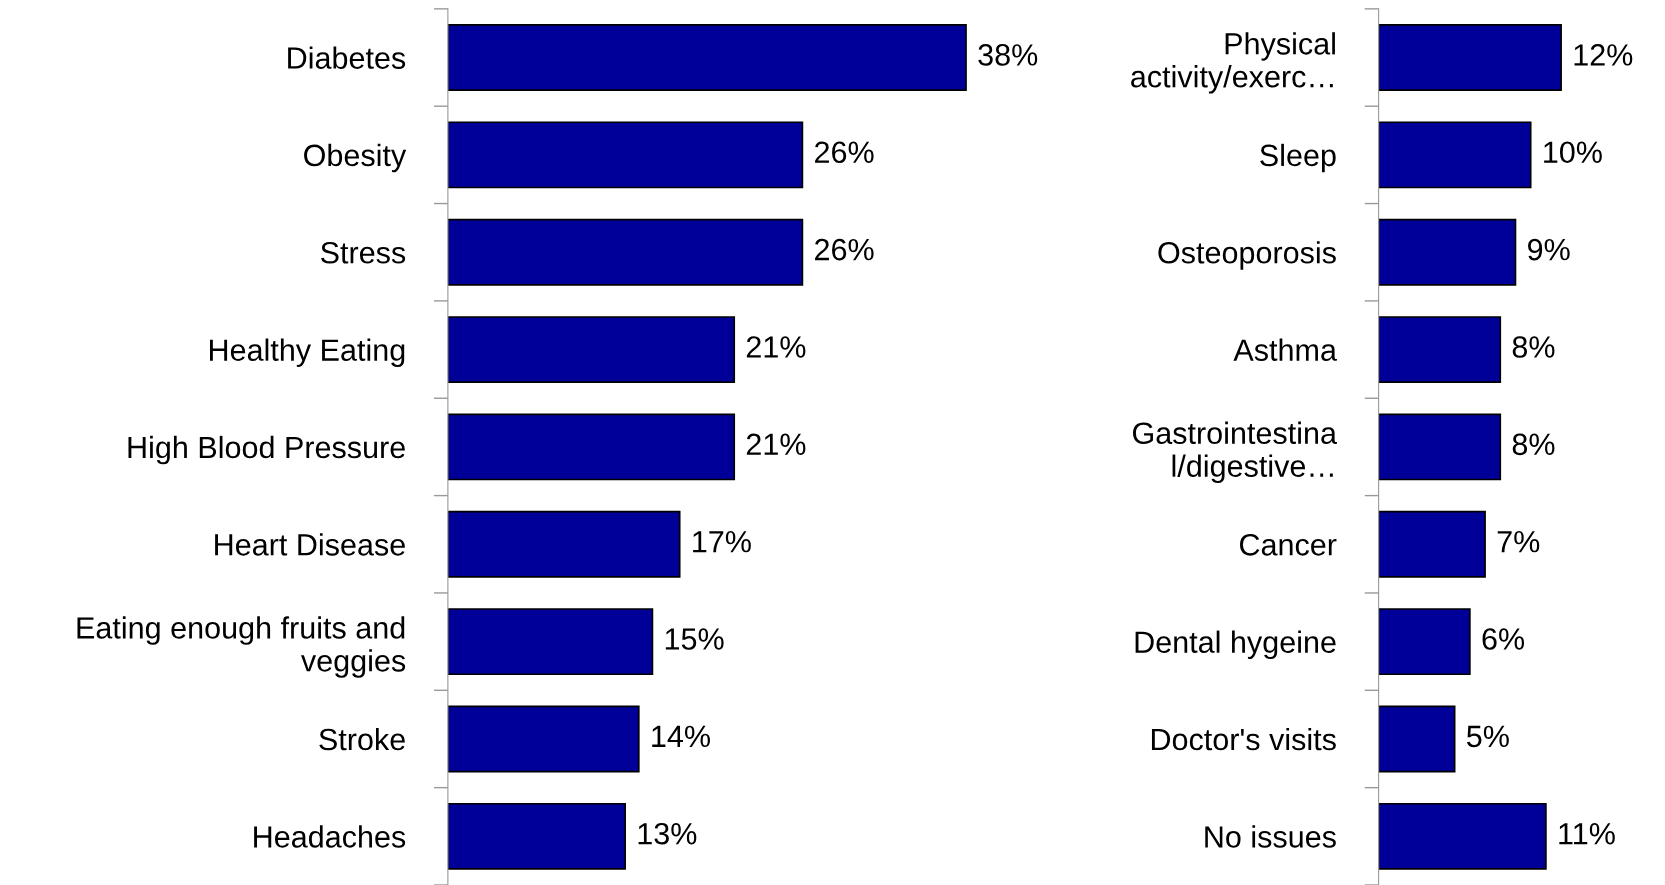  Describe the element at coordinates (1247, 255) in the screenshot. I see `y-tick-label: Osteoporosis` at that location.